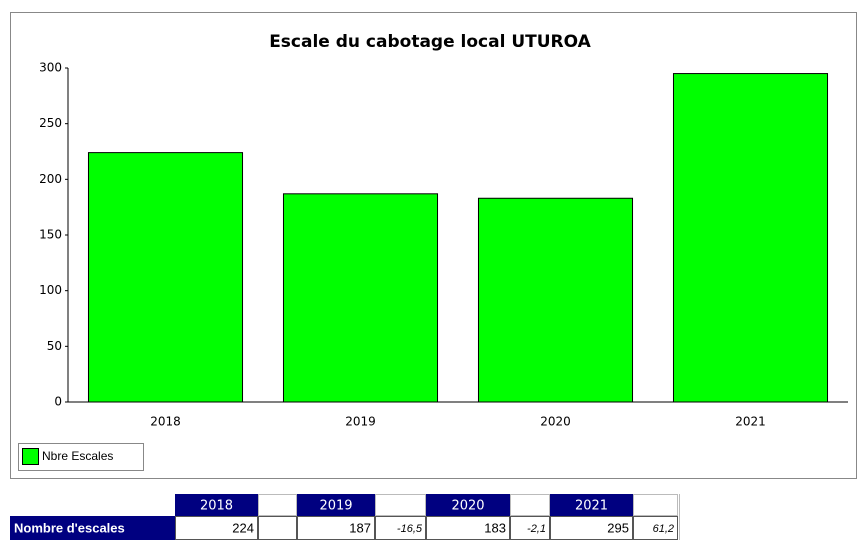  I want to click on value-text: 224, so click(243, 527).